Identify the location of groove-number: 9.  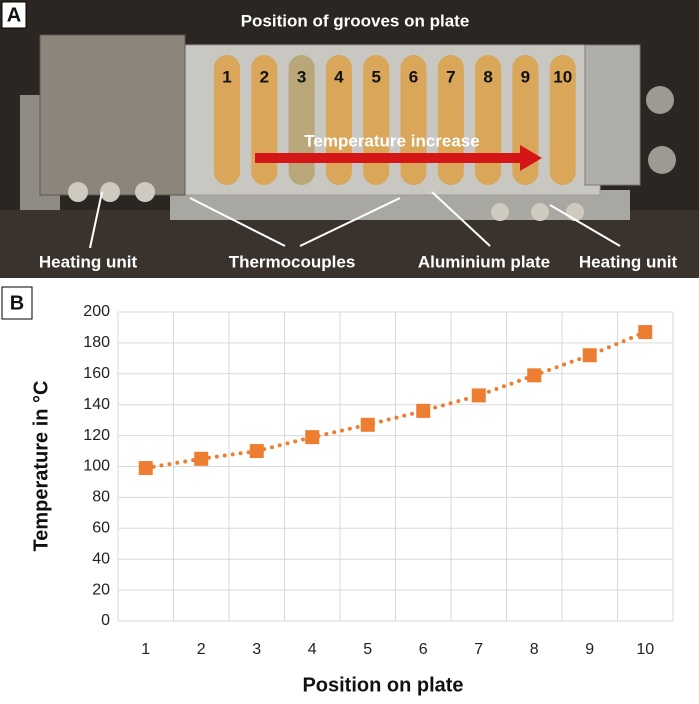
(525, 76).